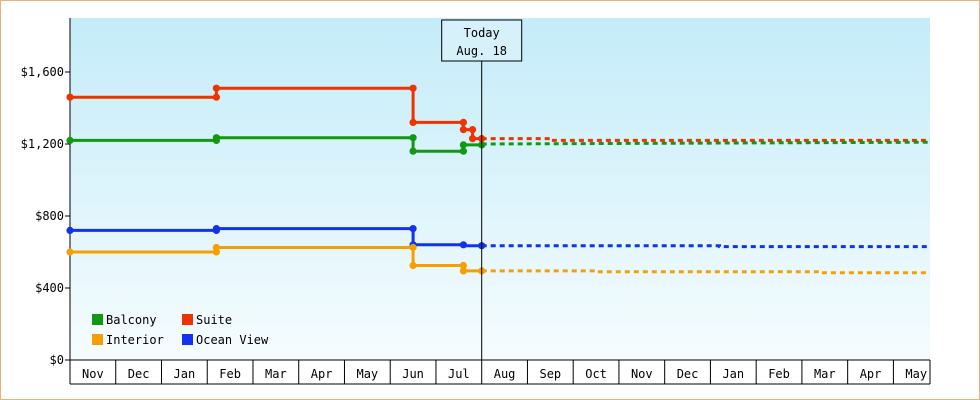  What do you see at coordinates (232, 340) in the screenshot?
I see `legend-label-ocean-view: Ocean View` at bounding box center [232, 340].